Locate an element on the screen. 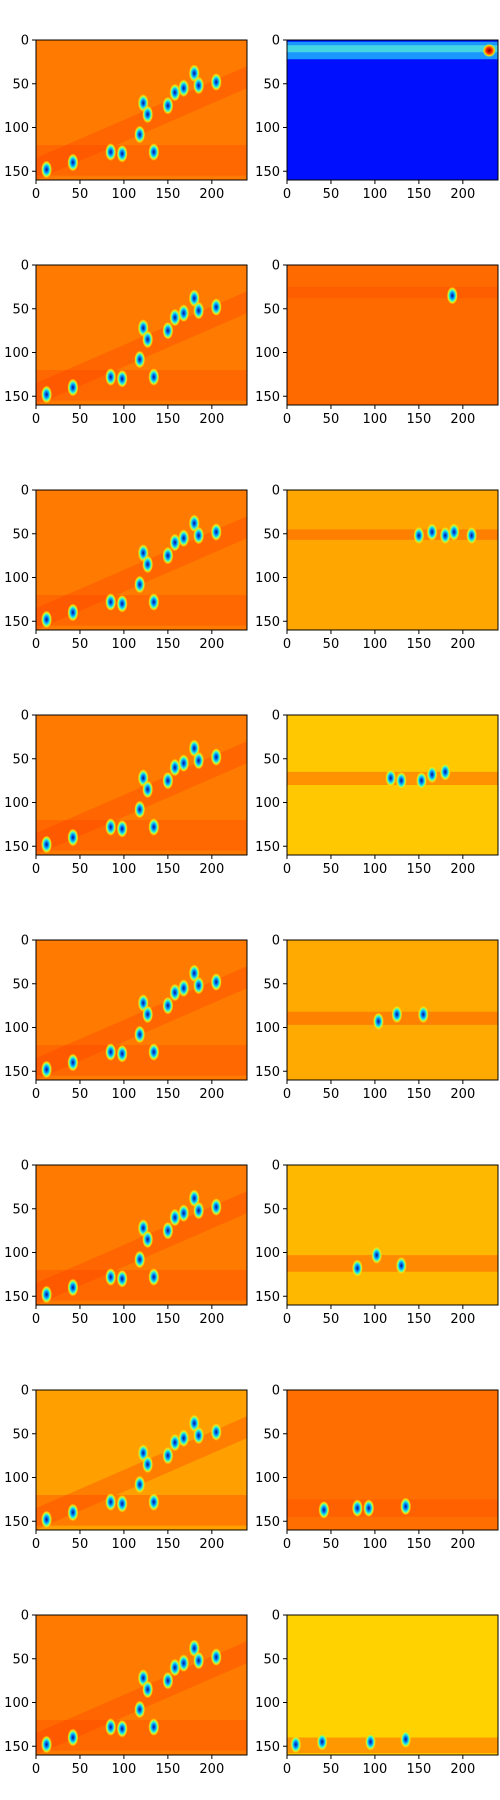 Image resolution: width=500 pixels, height=1800 pixels. heatmap-diagonal-band is located at coordinates (141, 1698).